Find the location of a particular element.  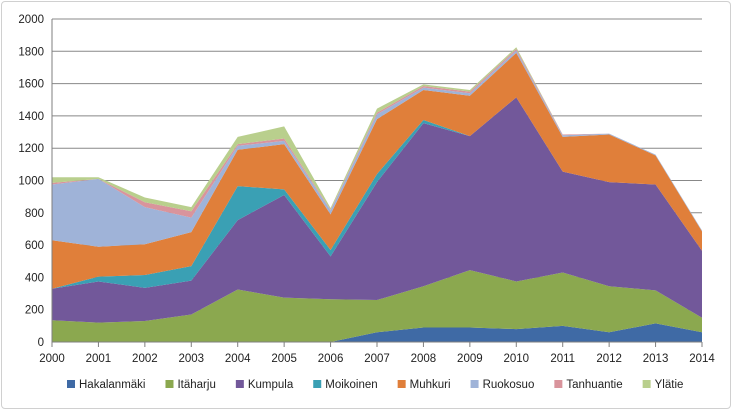

x-tick-label: 2003 is located at coordinates (191, 359).